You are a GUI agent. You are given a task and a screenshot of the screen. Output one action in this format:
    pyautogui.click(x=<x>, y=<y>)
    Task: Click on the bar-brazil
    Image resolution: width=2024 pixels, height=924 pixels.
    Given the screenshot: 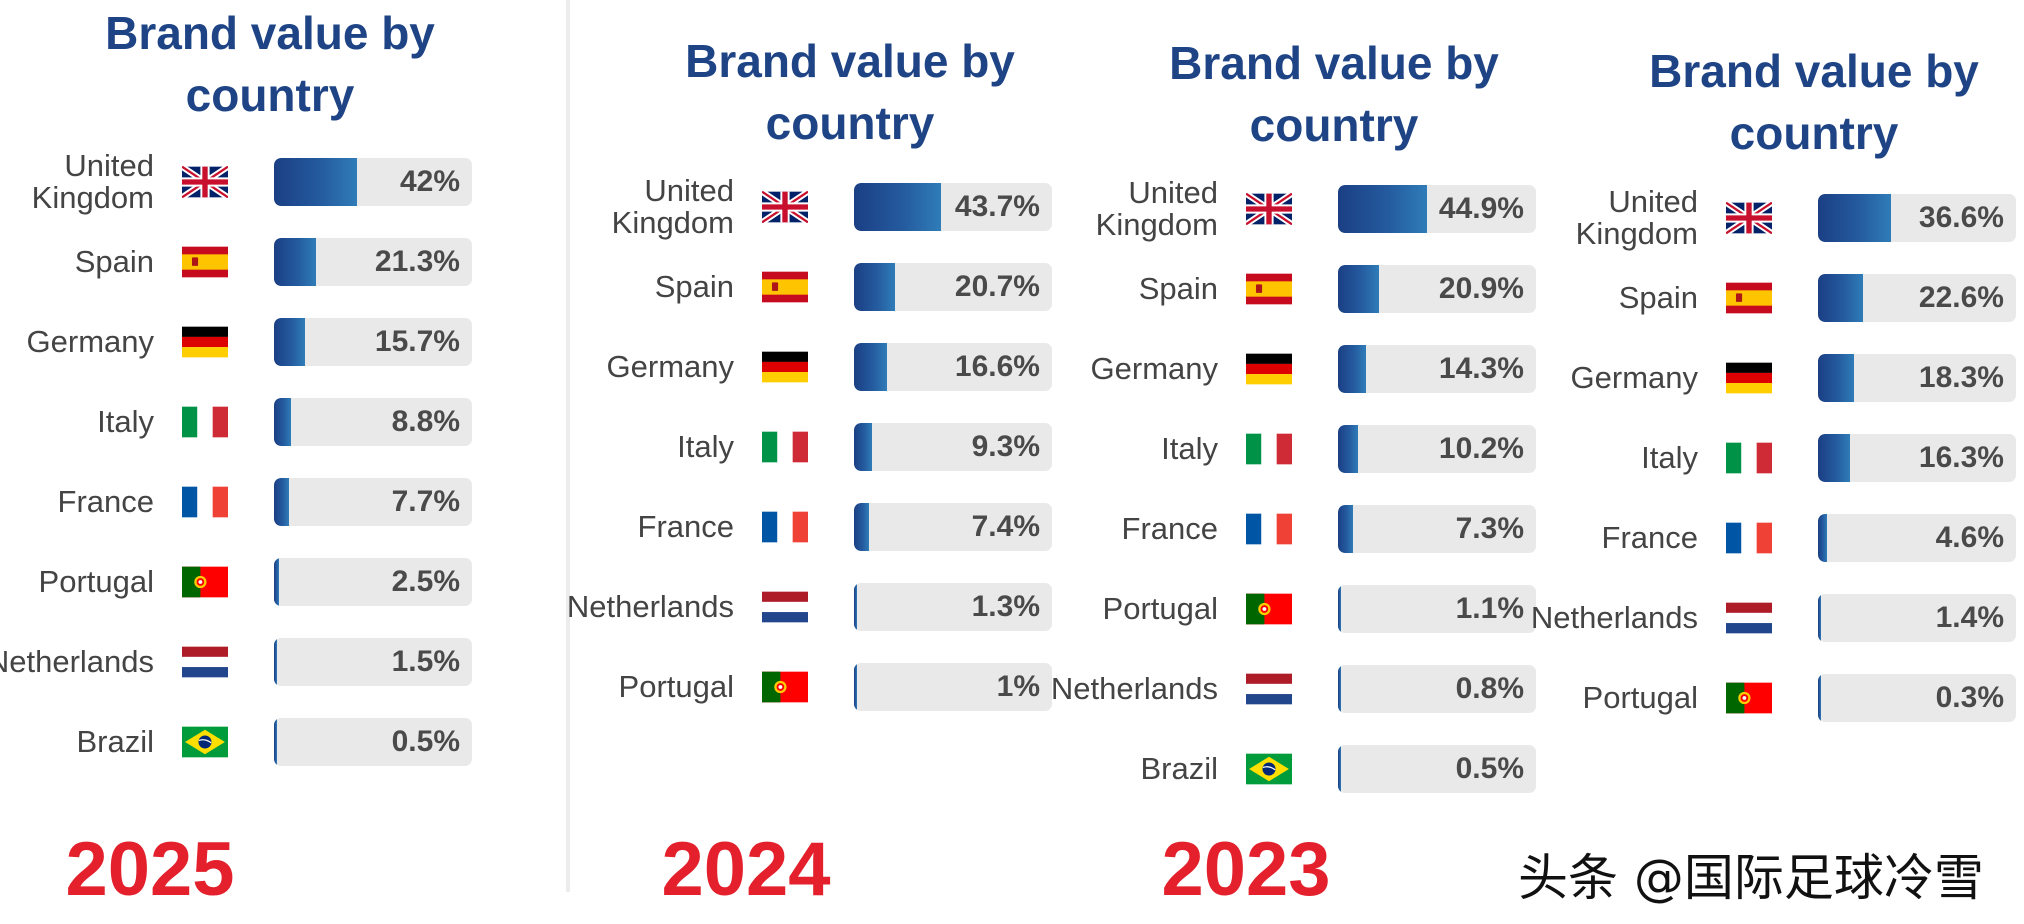 What is the action you would take?
    pyautogui.click(x=1339, y=769)
    